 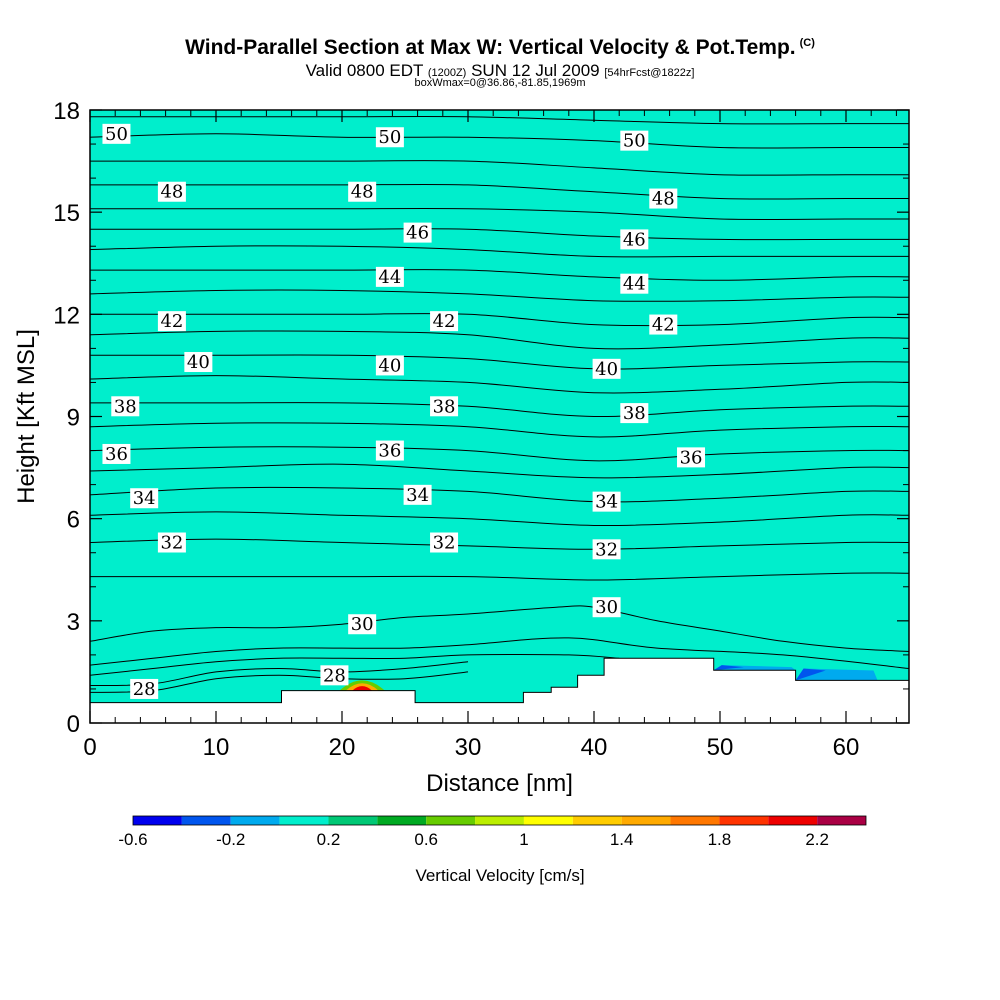 I want to click on y-tick-label: 9, so click(x=73, y=418).